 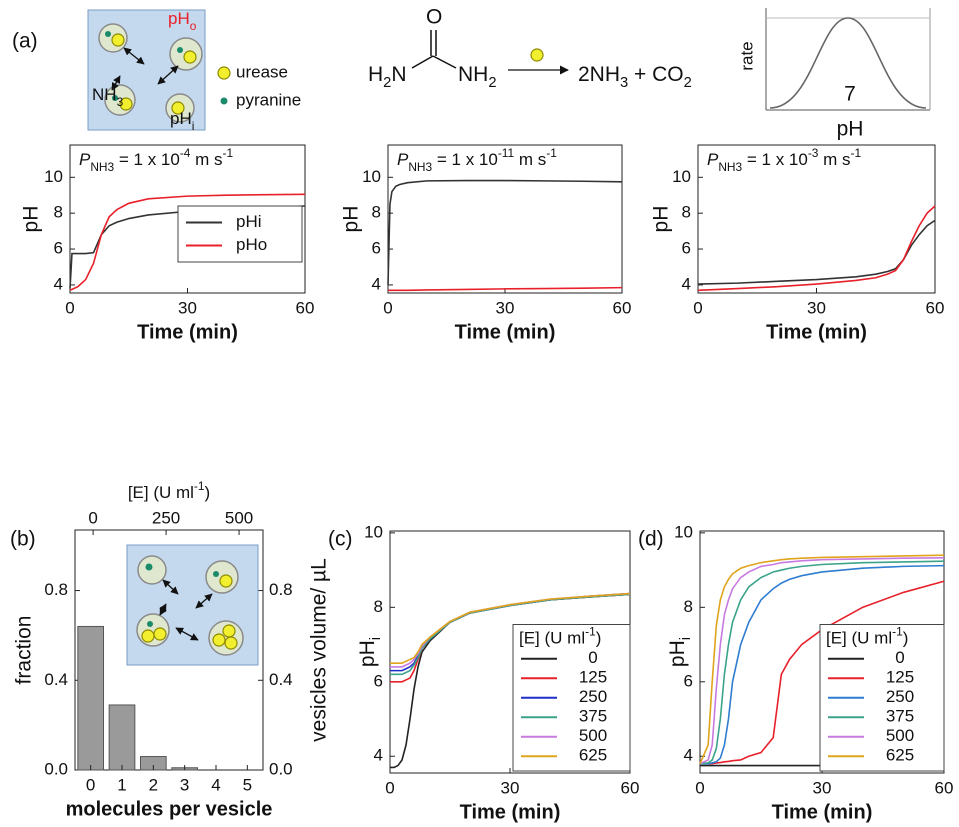 What do you see at coordinates (153, 784) in the screenshot?
I see `x-tick-label: 2` at bounding box center [153, 784].